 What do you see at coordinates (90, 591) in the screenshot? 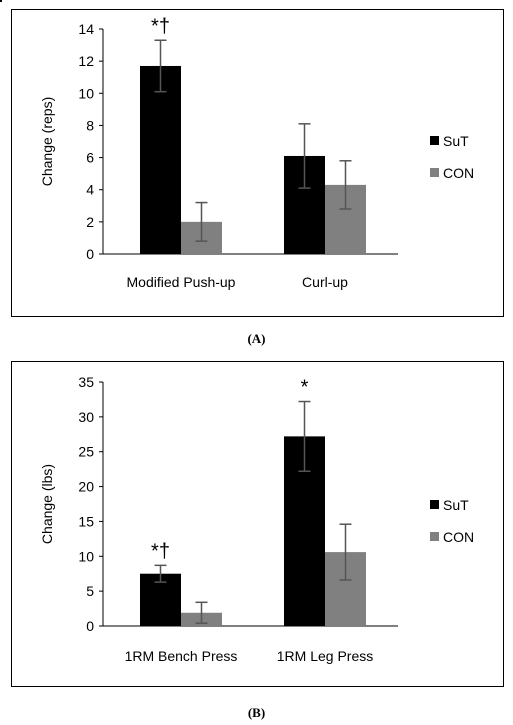
I see `y-tick-label: 5` at bounding box center [90, 591].